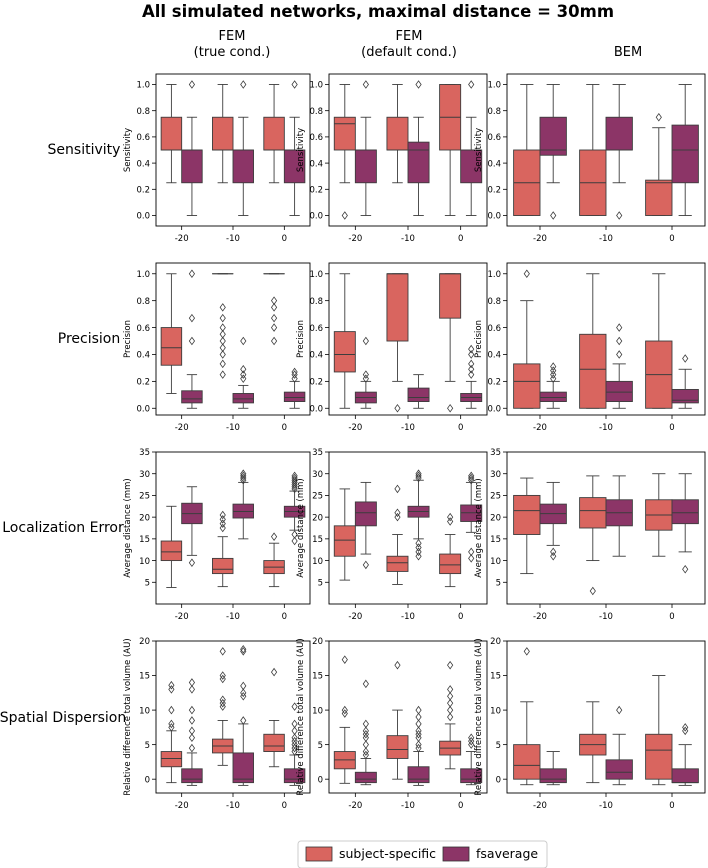  Describe the element at coordinates (317, 677) in the screenshot. I see `y-tick-label: 15` at that location.